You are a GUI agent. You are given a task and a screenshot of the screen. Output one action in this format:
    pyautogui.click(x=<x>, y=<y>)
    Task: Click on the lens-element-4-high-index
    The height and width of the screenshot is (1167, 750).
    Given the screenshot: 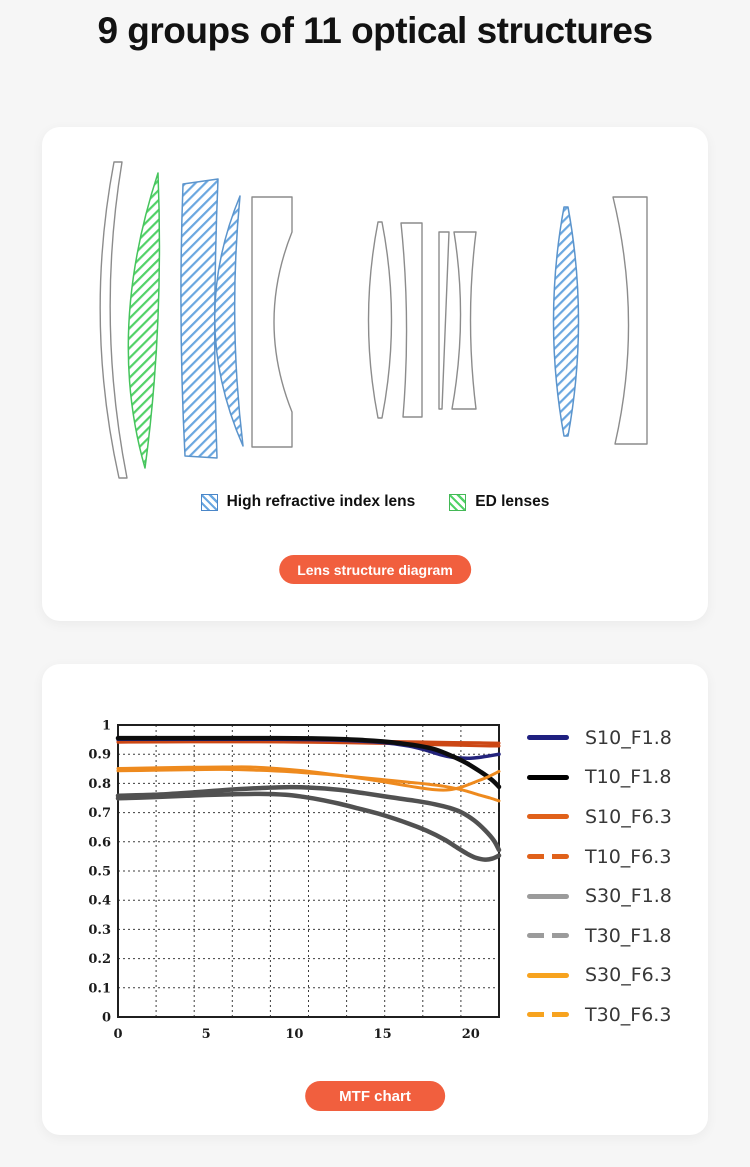 What is the action you would take?
    pyautogui.click(x=229, y=321)
    